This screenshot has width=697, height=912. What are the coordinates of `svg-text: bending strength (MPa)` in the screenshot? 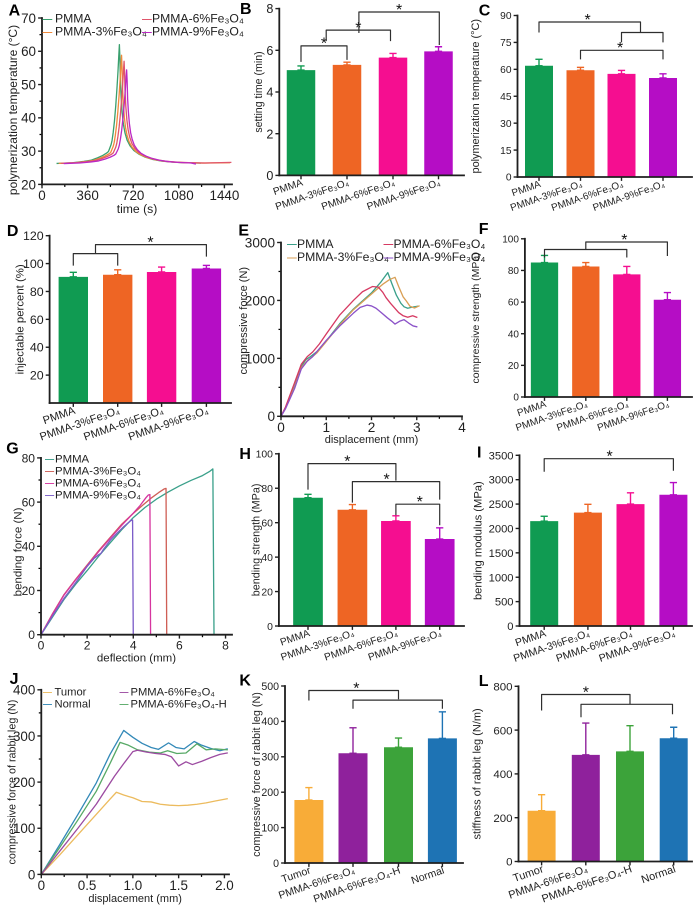 It's located at (257, 540).